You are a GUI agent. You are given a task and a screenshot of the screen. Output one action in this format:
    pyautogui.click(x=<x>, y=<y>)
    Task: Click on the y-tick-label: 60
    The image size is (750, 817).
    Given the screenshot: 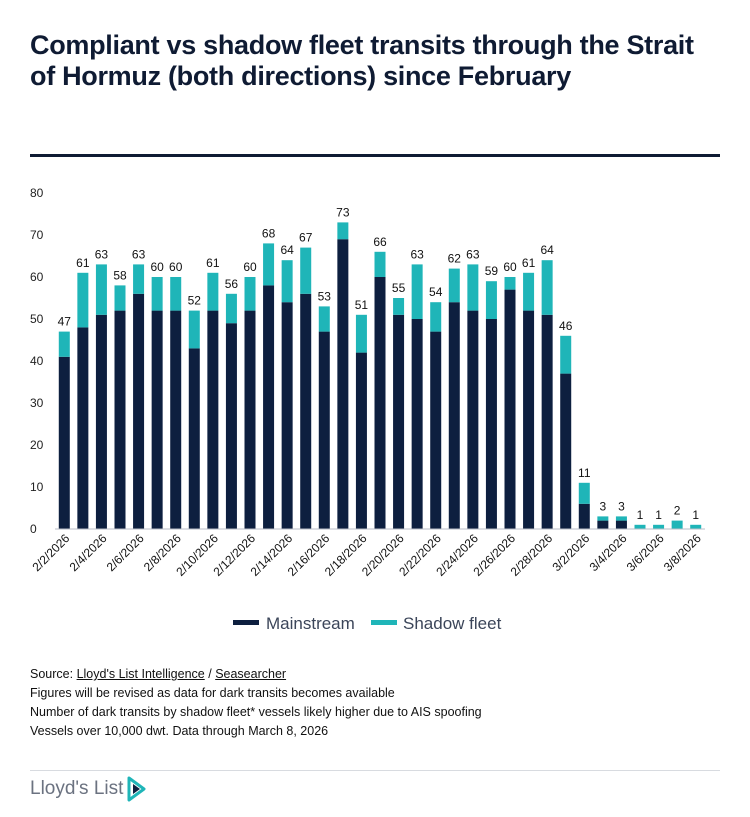 What is the action you would take?
    pyautogui.click(x=37, y=277)
    